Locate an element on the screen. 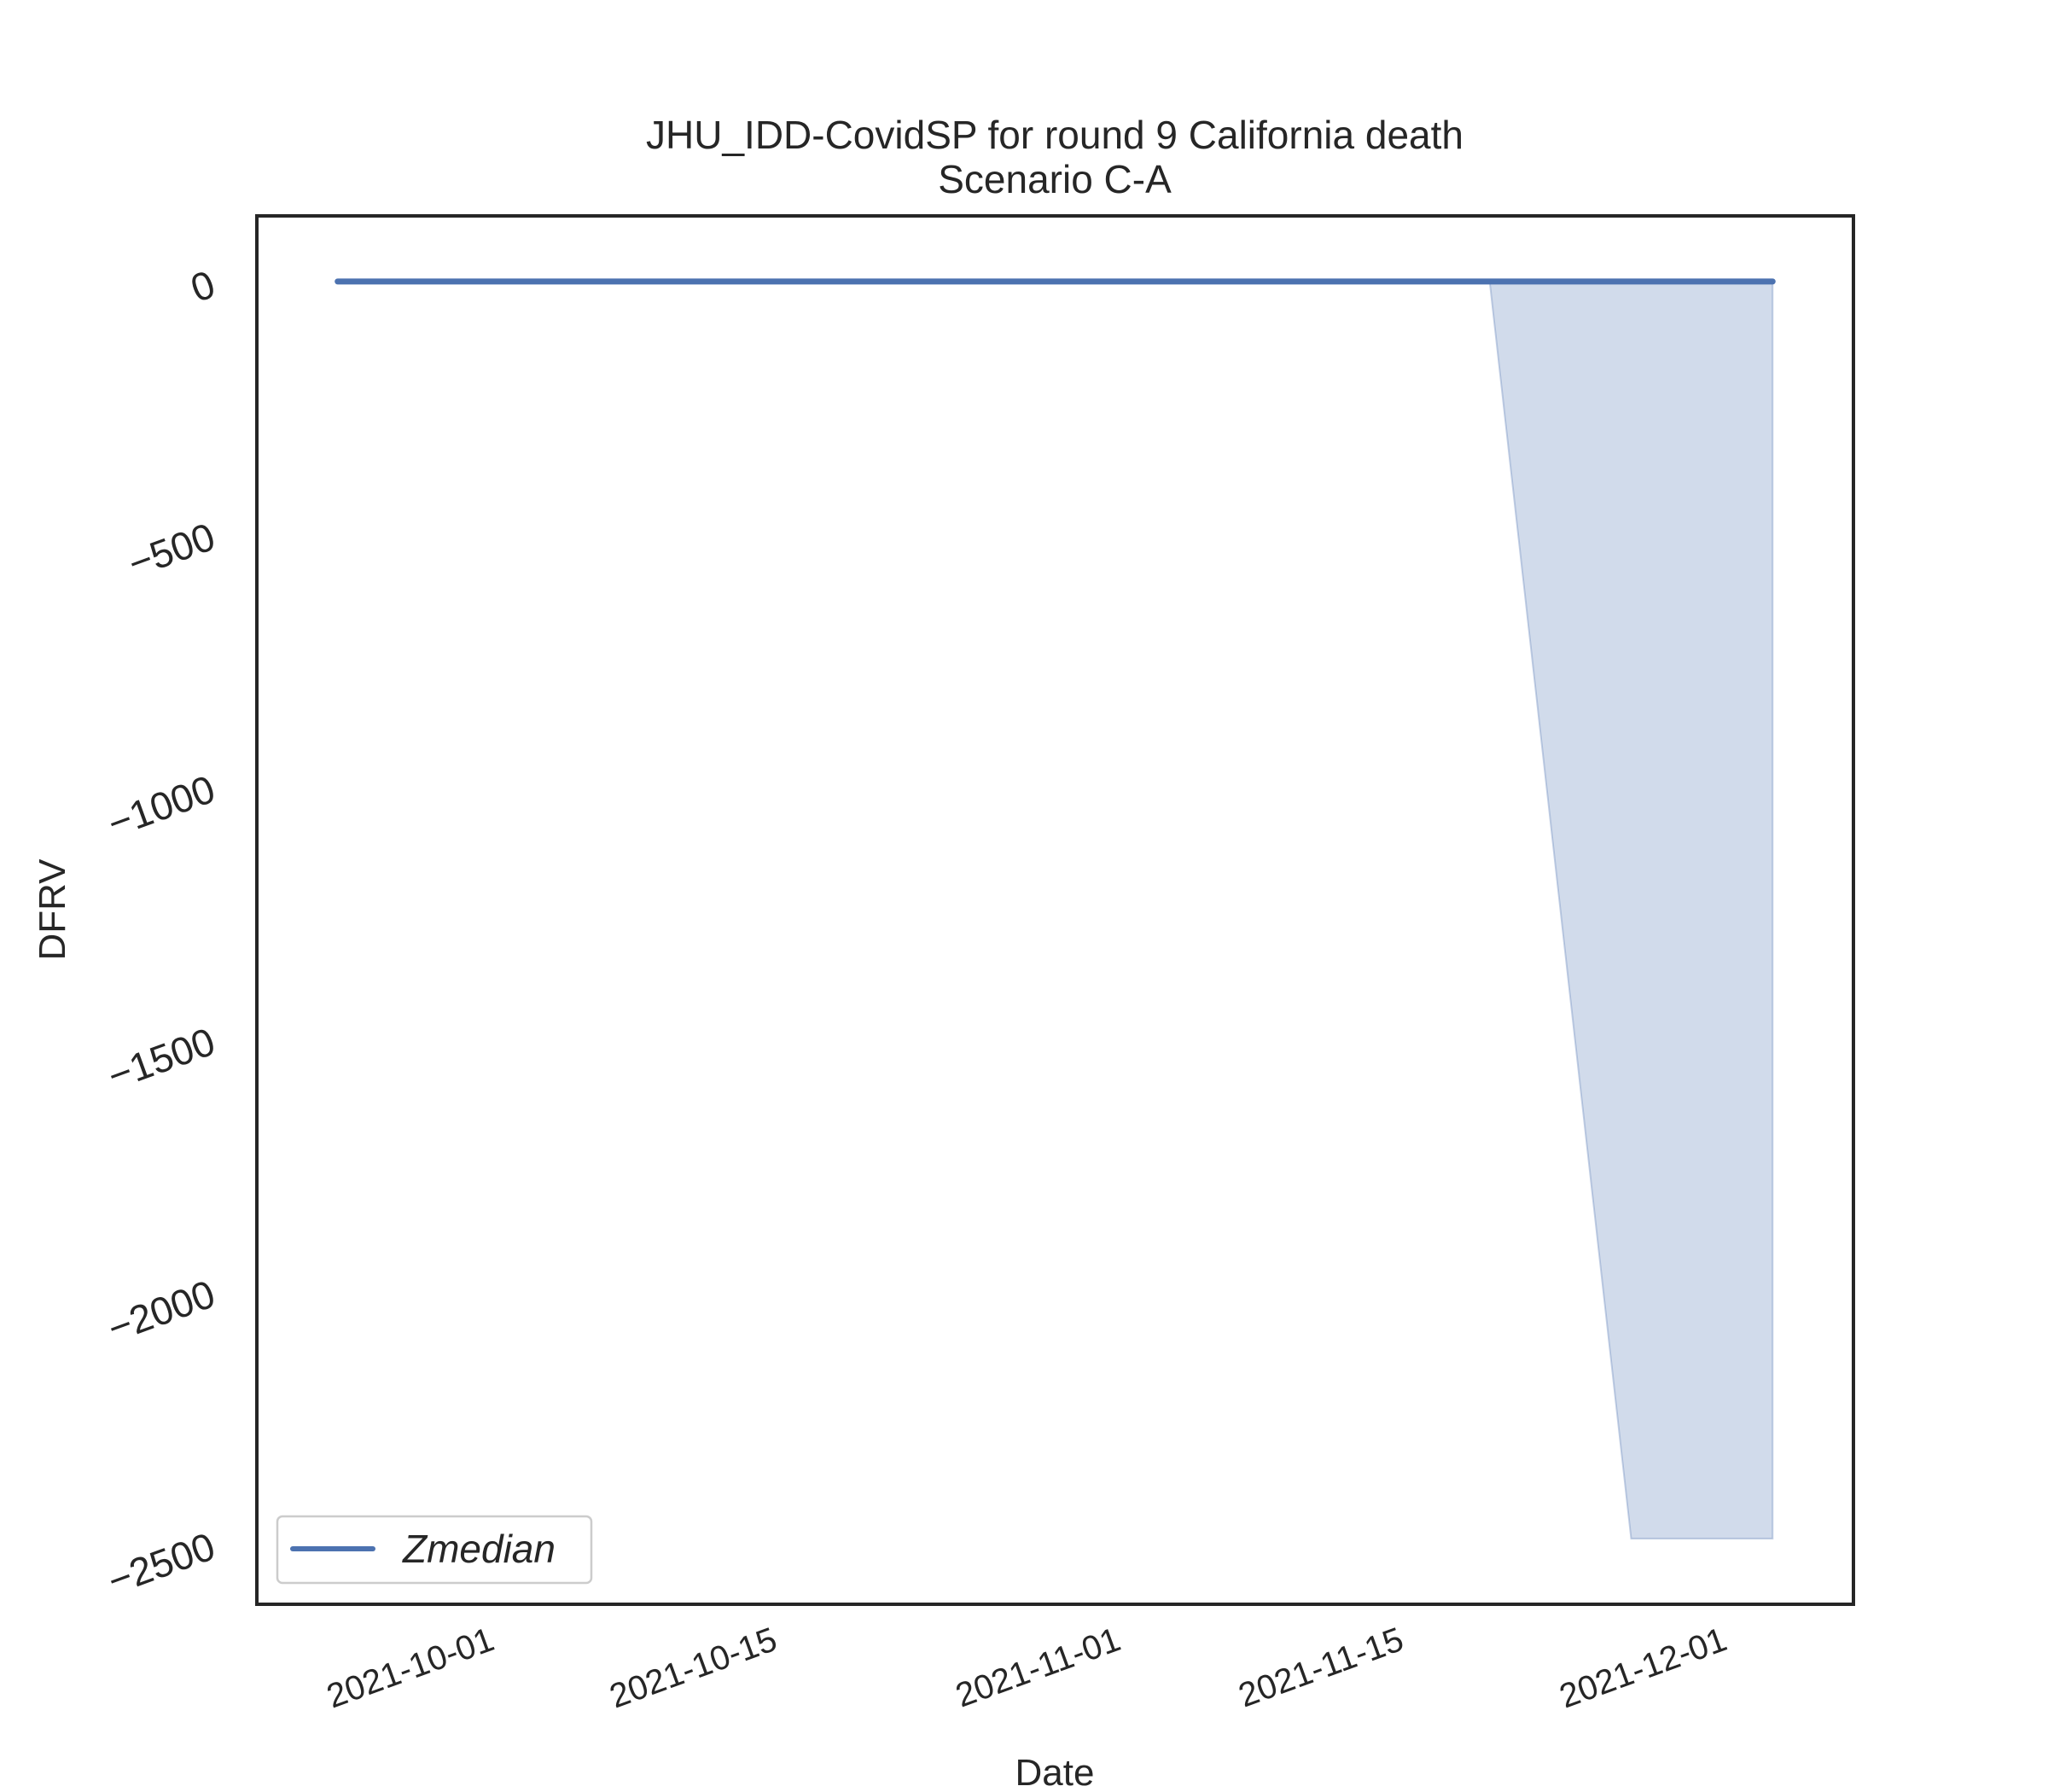  y-tick-label: −2500 is located at coordinates (161, 1563).